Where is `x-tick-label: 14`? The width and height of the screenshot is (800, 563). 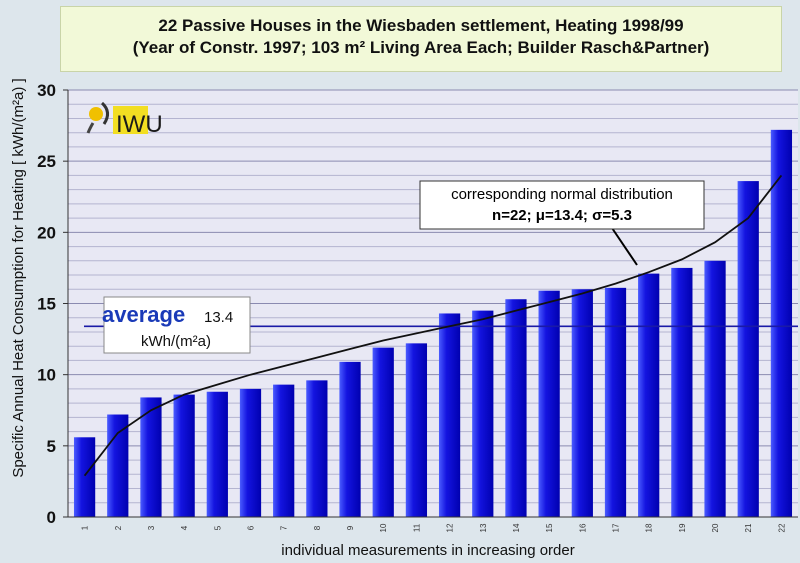
x-tick-label: 14 is located at coordinates (516, 527).